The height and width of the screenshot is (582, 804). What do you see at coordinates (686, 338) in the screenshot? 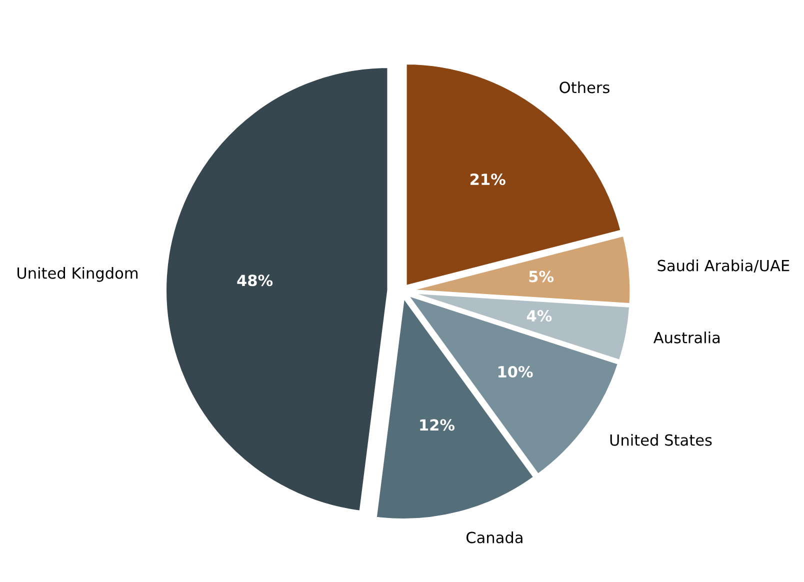
I see `slice-label: Australia` at bounding box center [686, 338].